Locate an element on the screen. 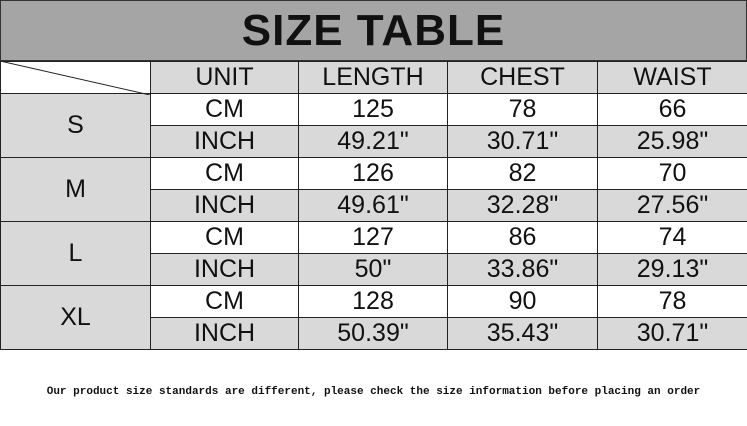 The image size is (747, 426). title: SIZE TABLE is located at coordinates (373, 30).